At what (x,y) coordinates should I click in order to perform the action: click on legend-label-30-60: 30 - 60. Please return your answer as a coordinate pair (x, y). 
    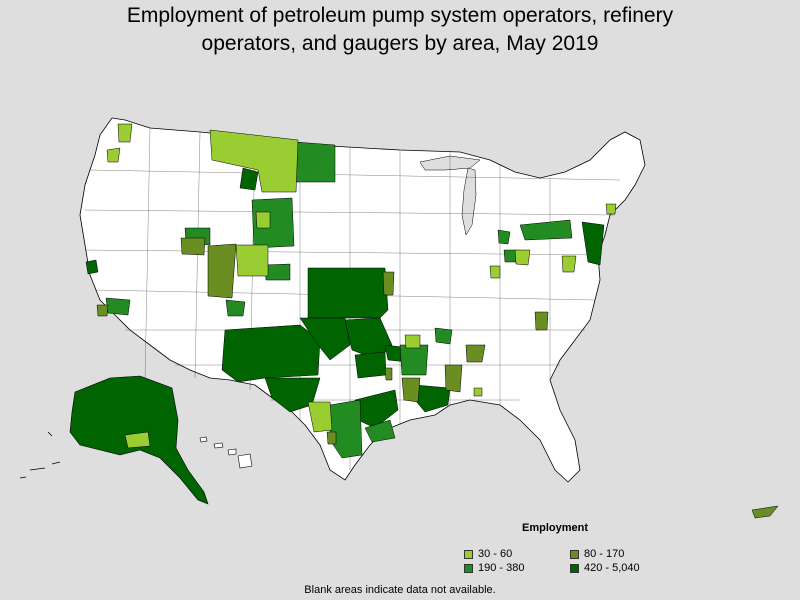
    Looking at the image, I should click on (495, 554).